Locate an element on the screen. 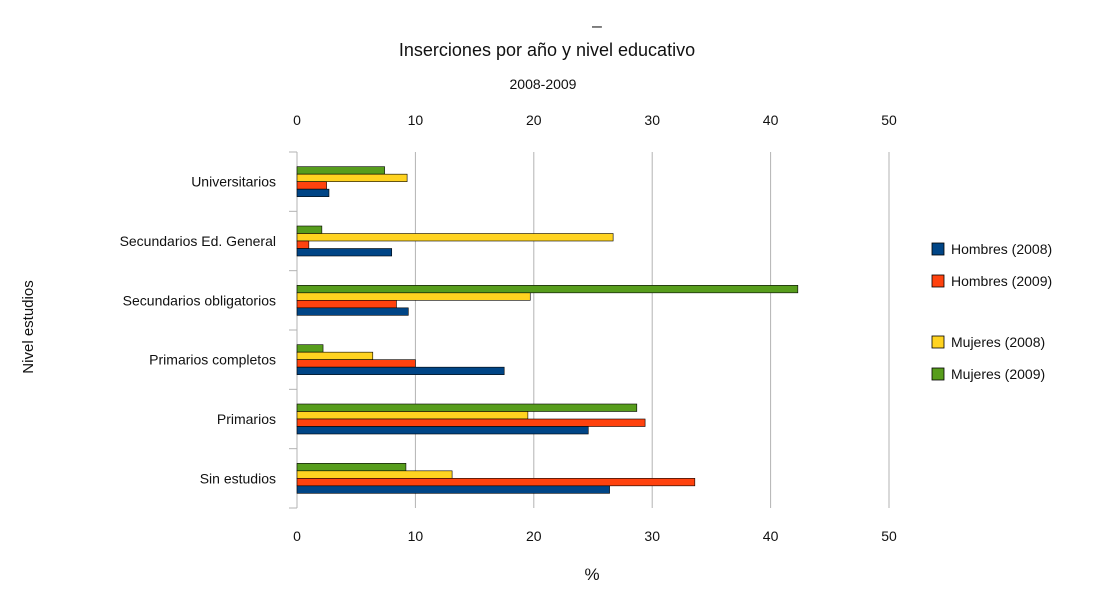 This screenshot has height=591, width=1097. x-tick-label-top: 30 is located at coordinates (652, 120).